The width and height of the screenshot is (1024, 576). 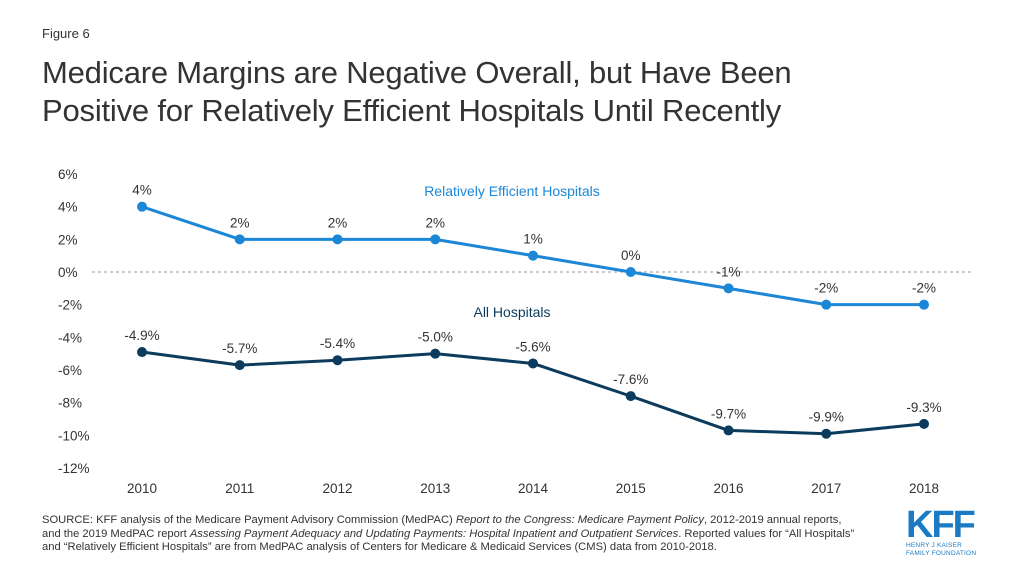 What do you see at coordinates (728, 488) in the screenshot?
I see `x-tick-label: 2016` at bounding box center [728, 488].